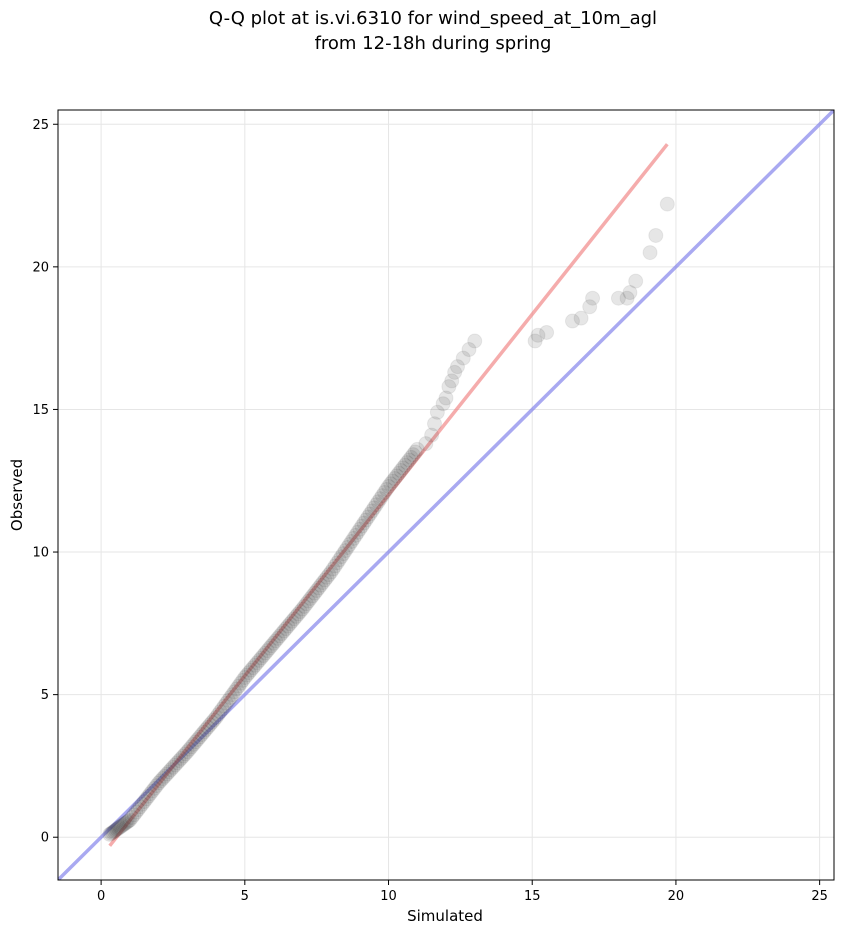 This screenshot has width=843, height=938. Describe the element at coordinates (819, 896) in the screenshot. I see `x-tick-label: 25` at that location.